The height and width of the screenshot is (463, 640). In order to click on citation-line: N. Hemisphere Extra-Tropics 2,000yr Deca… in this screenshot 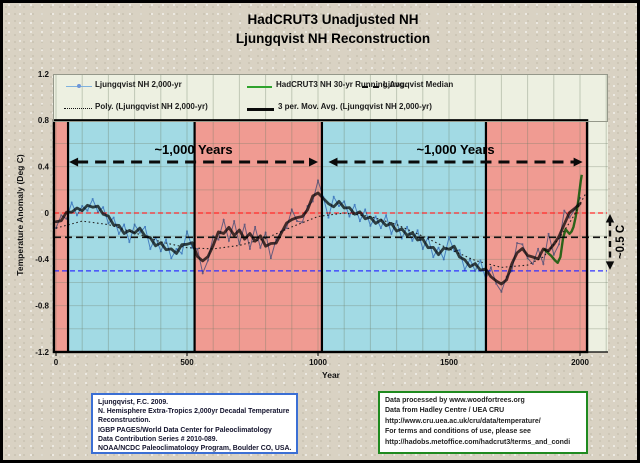, I will do `click(194, 412)`.